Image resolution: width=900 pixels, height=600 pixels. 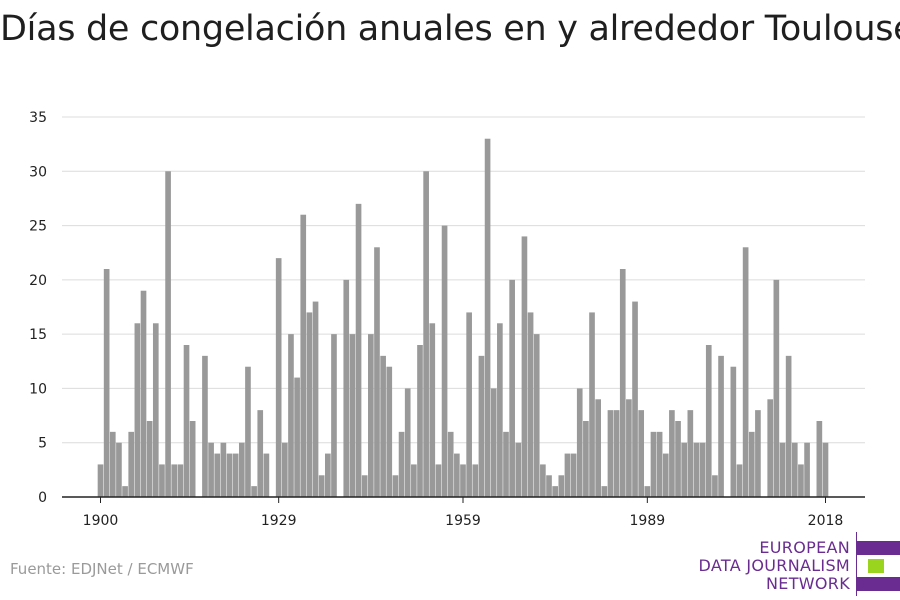 I want to click on bar-1960, so click(x=469, y=404).